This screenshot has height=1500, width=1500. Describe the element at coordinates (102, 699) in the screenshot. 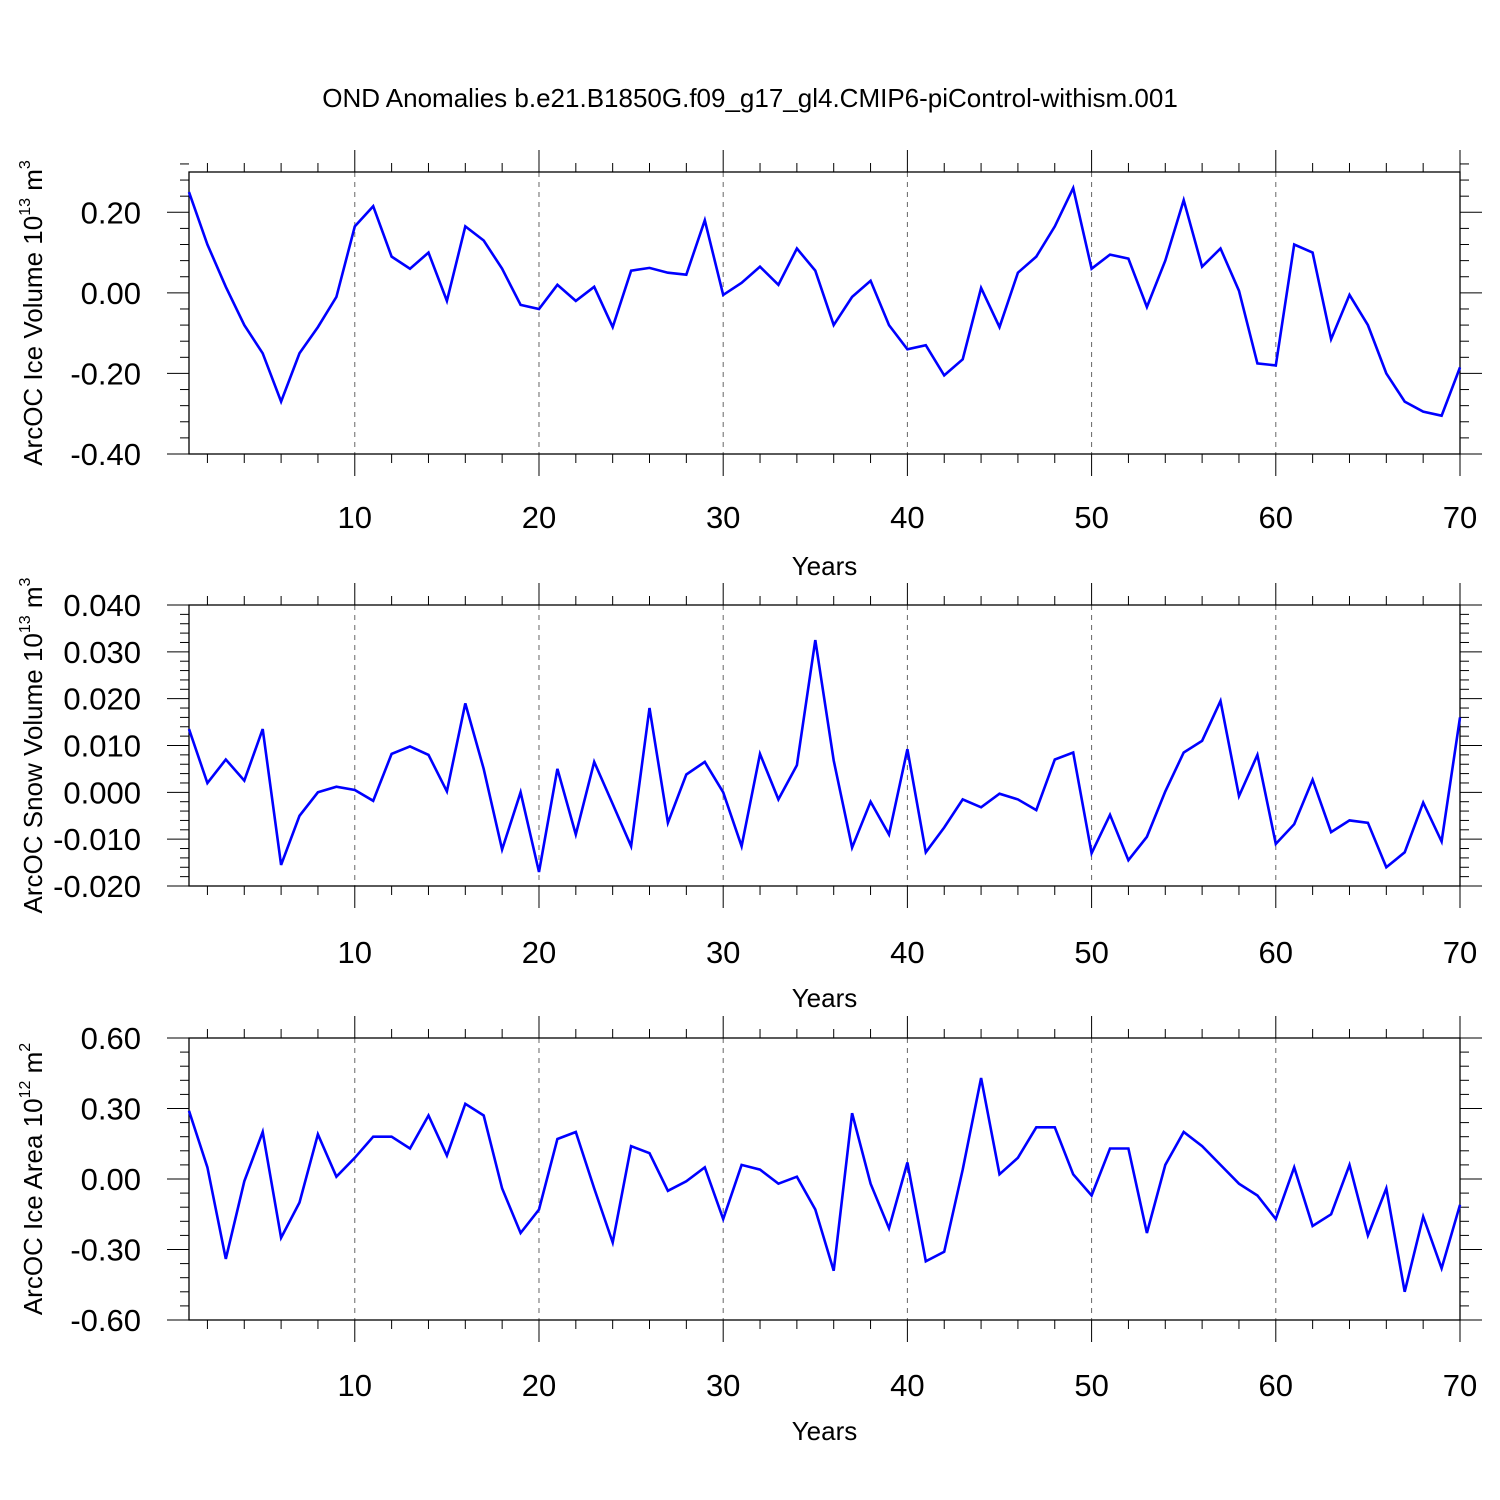

I see `chart2-ytick-label: 0.020` at that location.